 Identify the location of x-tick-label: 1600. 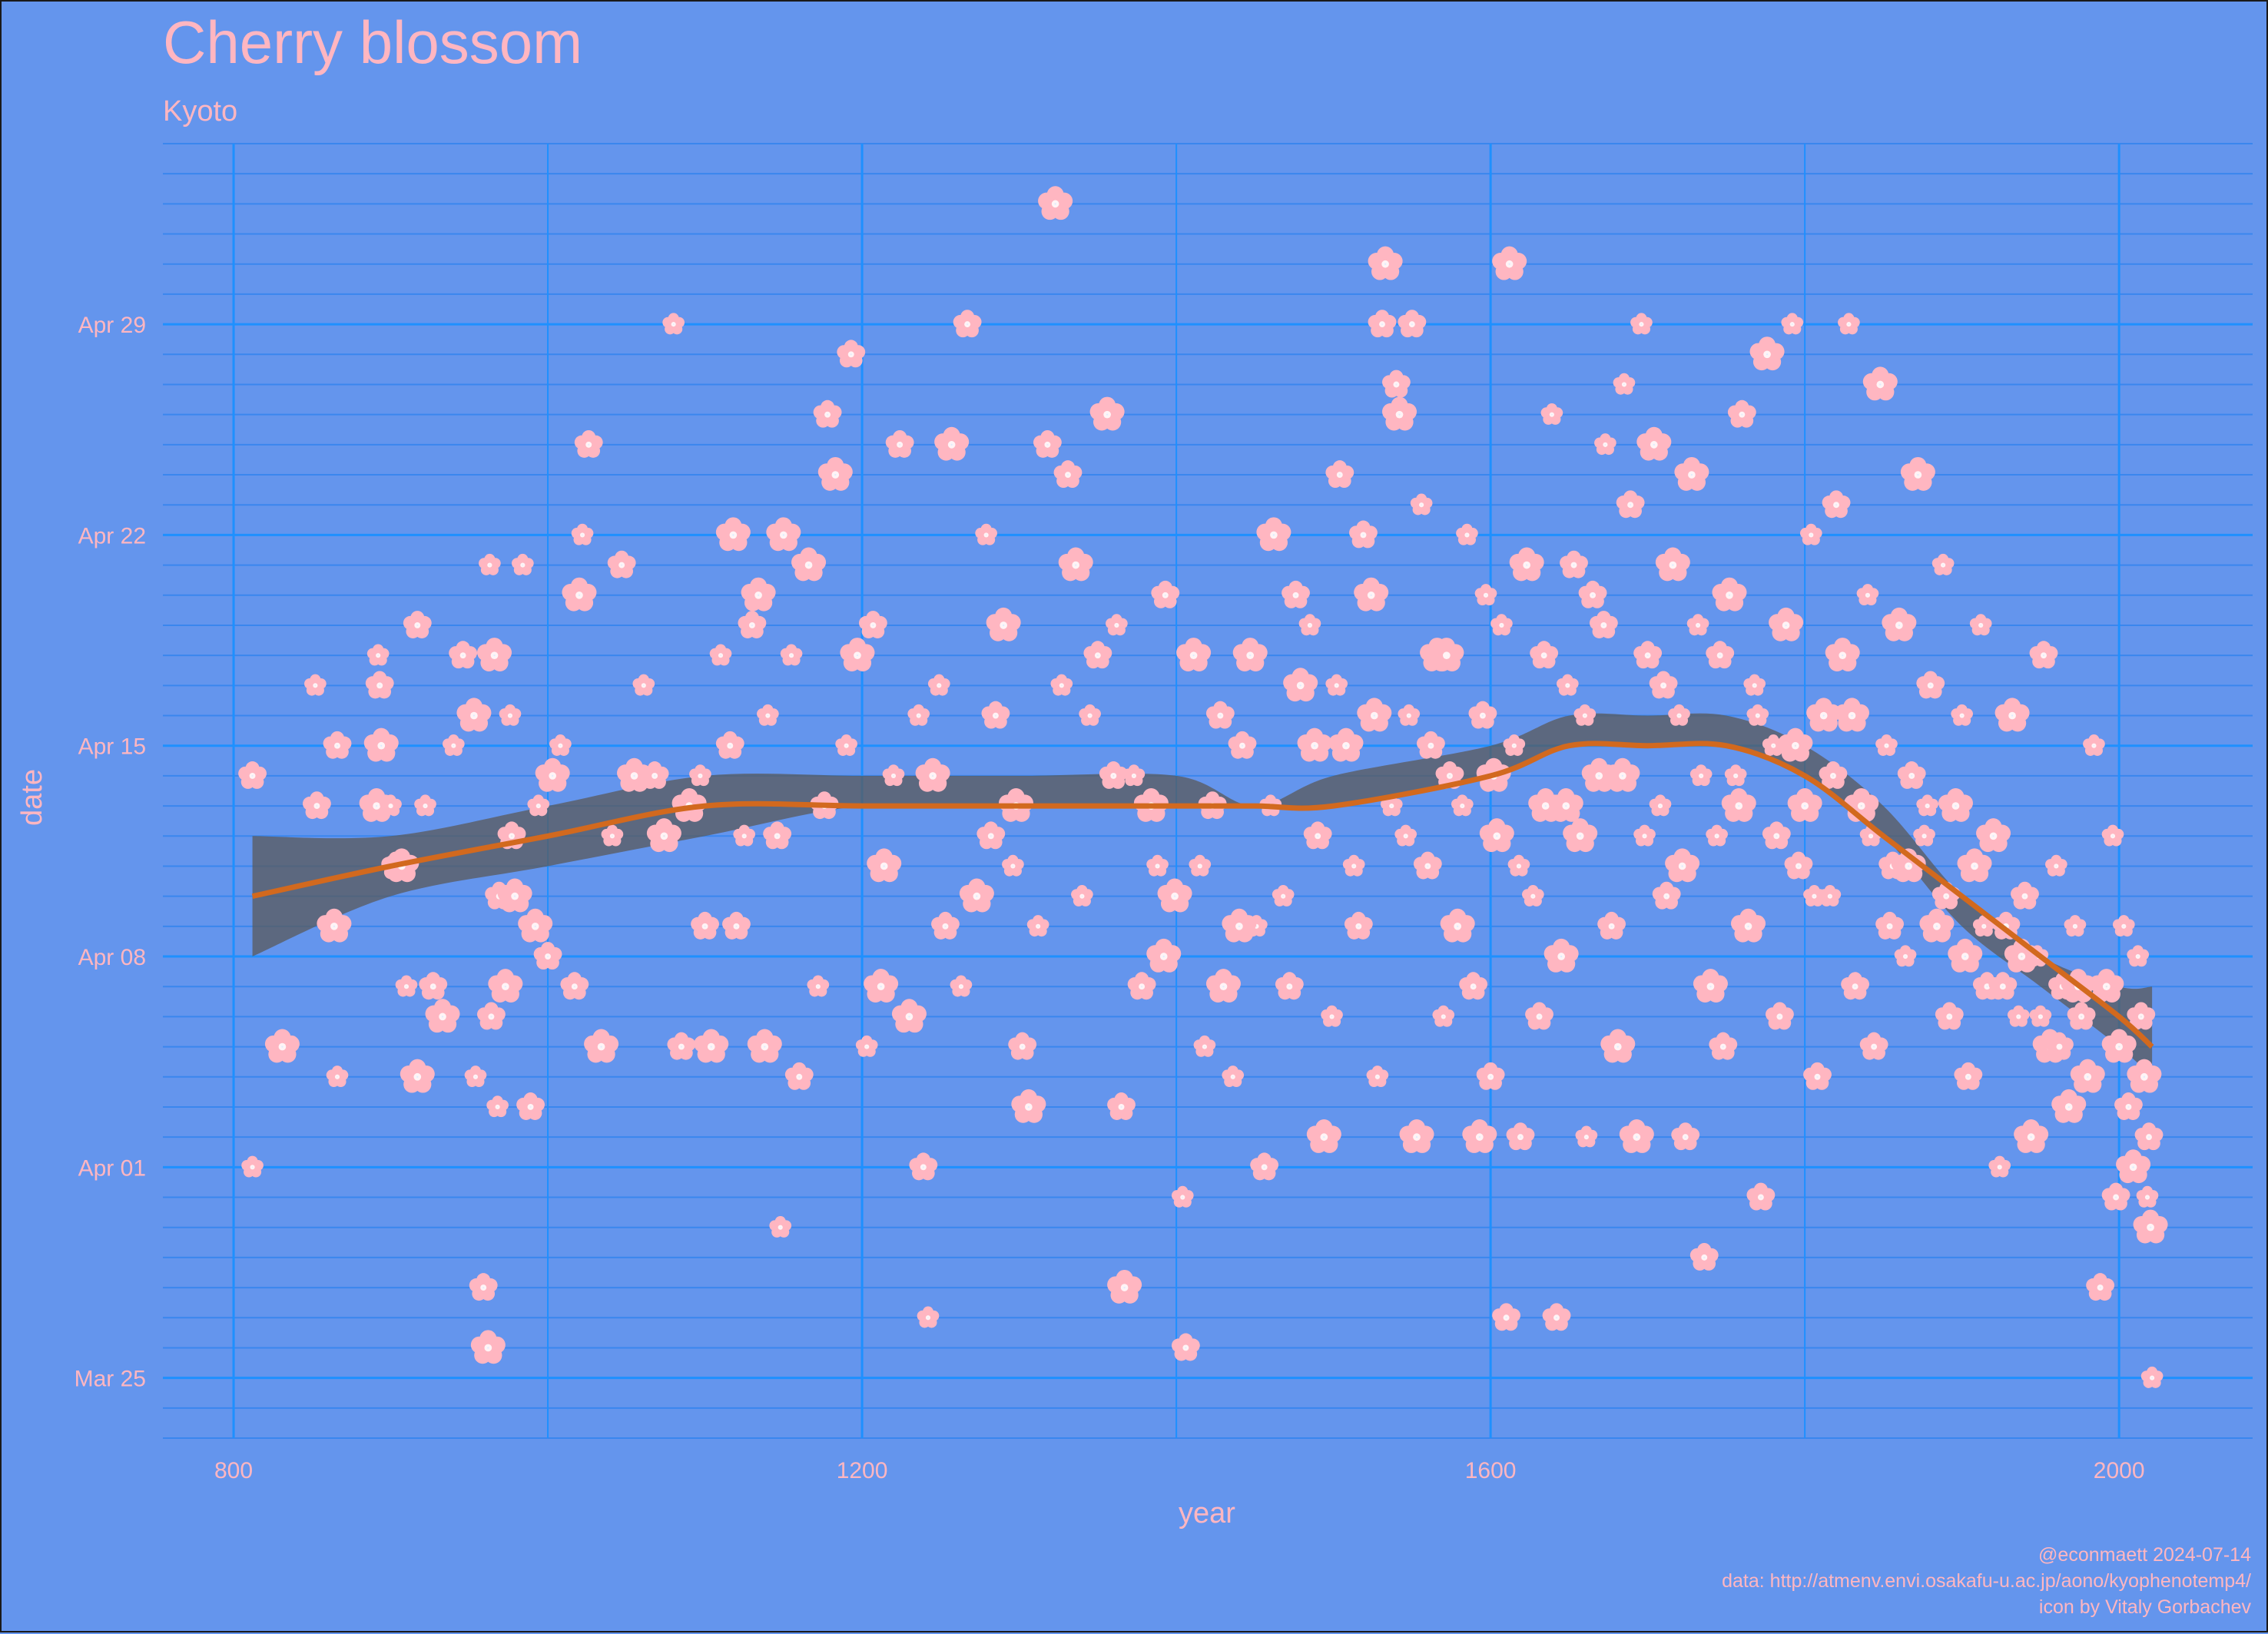
(1491, 1470).